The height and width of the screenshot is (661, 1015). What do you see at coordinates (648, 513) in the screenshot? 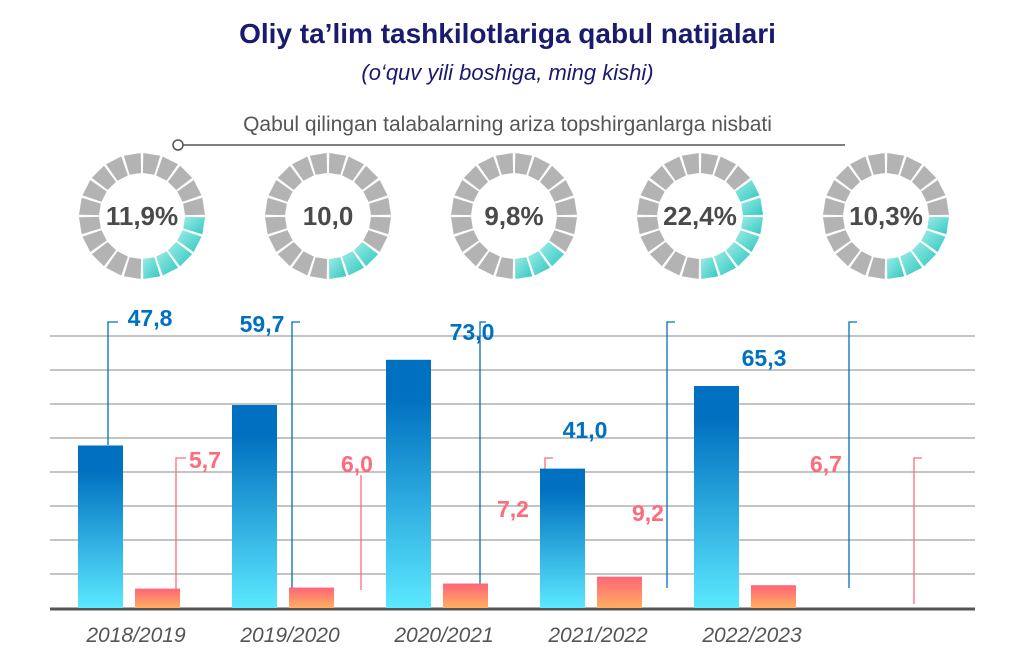
I see `data-label-admitted: 9,2` at bounding box center [648, 513].